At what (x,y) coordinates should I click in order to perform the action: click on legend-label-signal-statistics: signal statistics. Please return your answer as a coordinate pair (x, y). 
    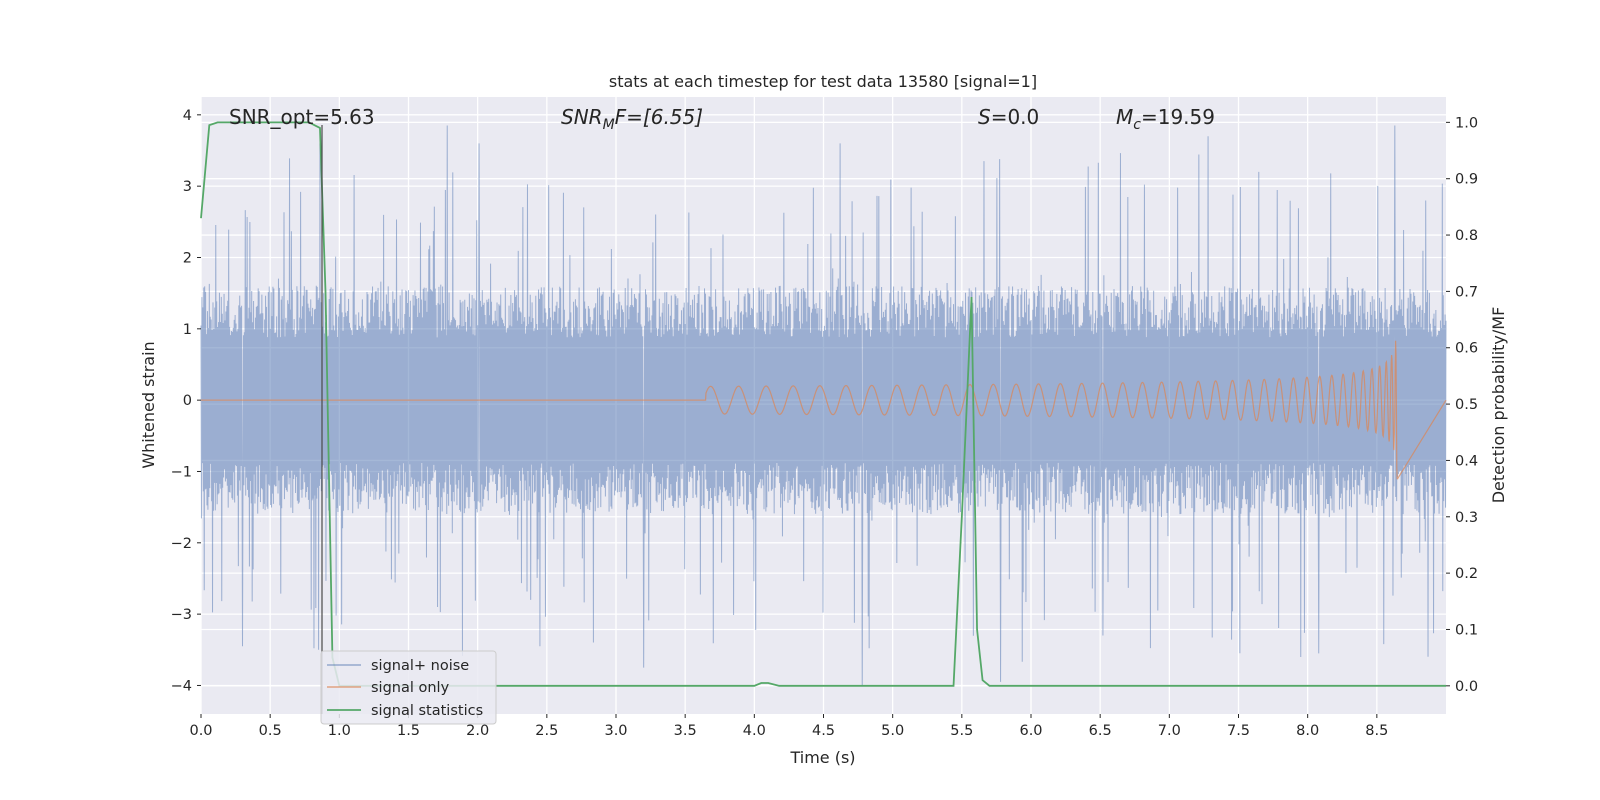
    Looking at the image, I should click on (427, 711).